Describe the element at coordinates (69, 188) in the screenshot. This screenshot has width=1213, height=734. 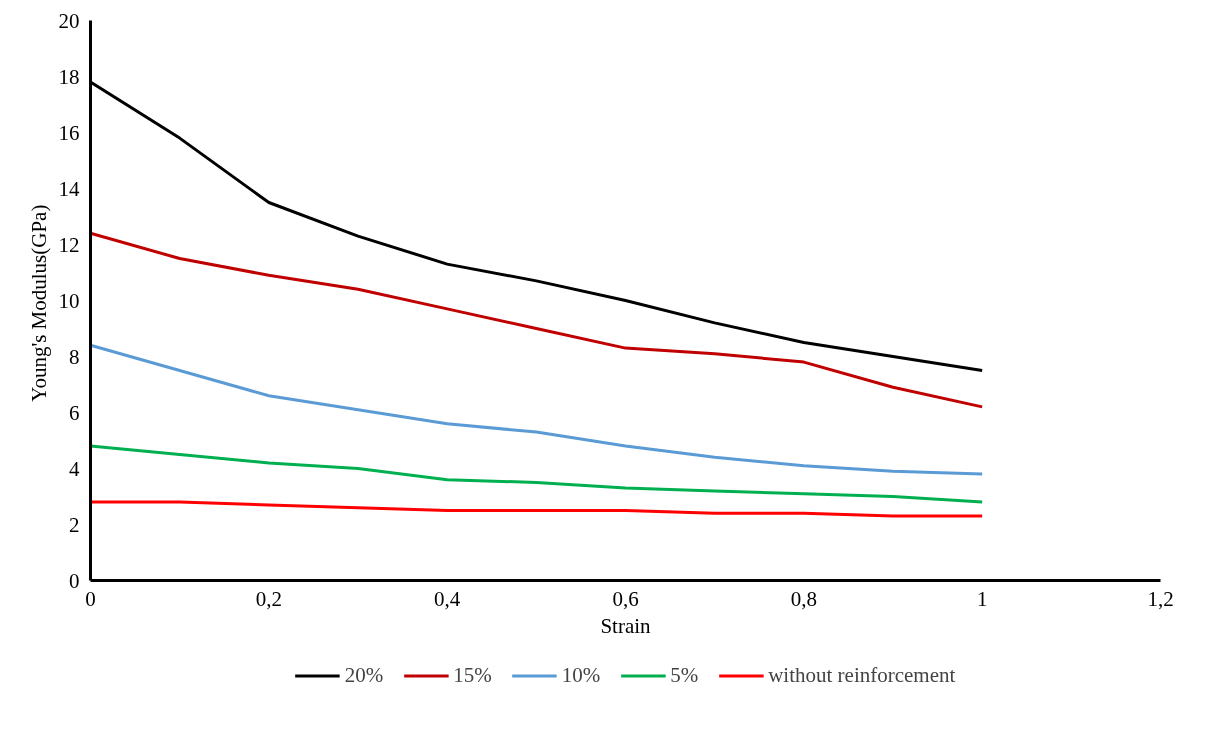
I see `y-tick-label: 14` at that location.